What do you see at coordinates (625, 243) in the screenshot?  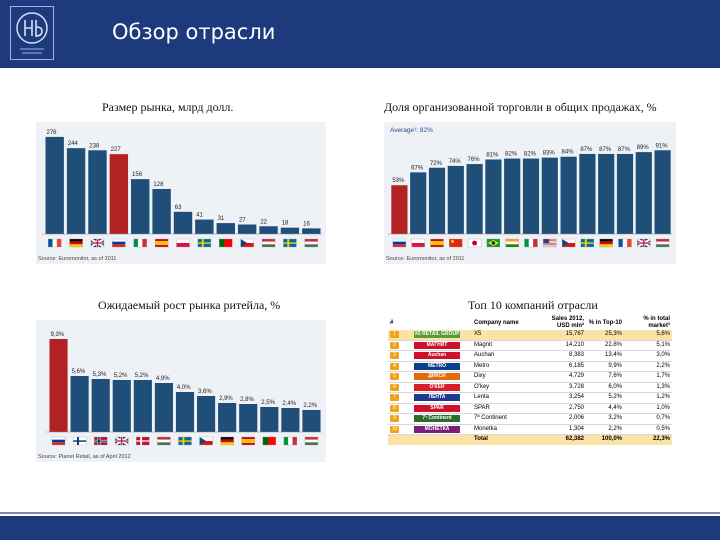 I see `france-flag-icon` at bounding box center [625, 243].